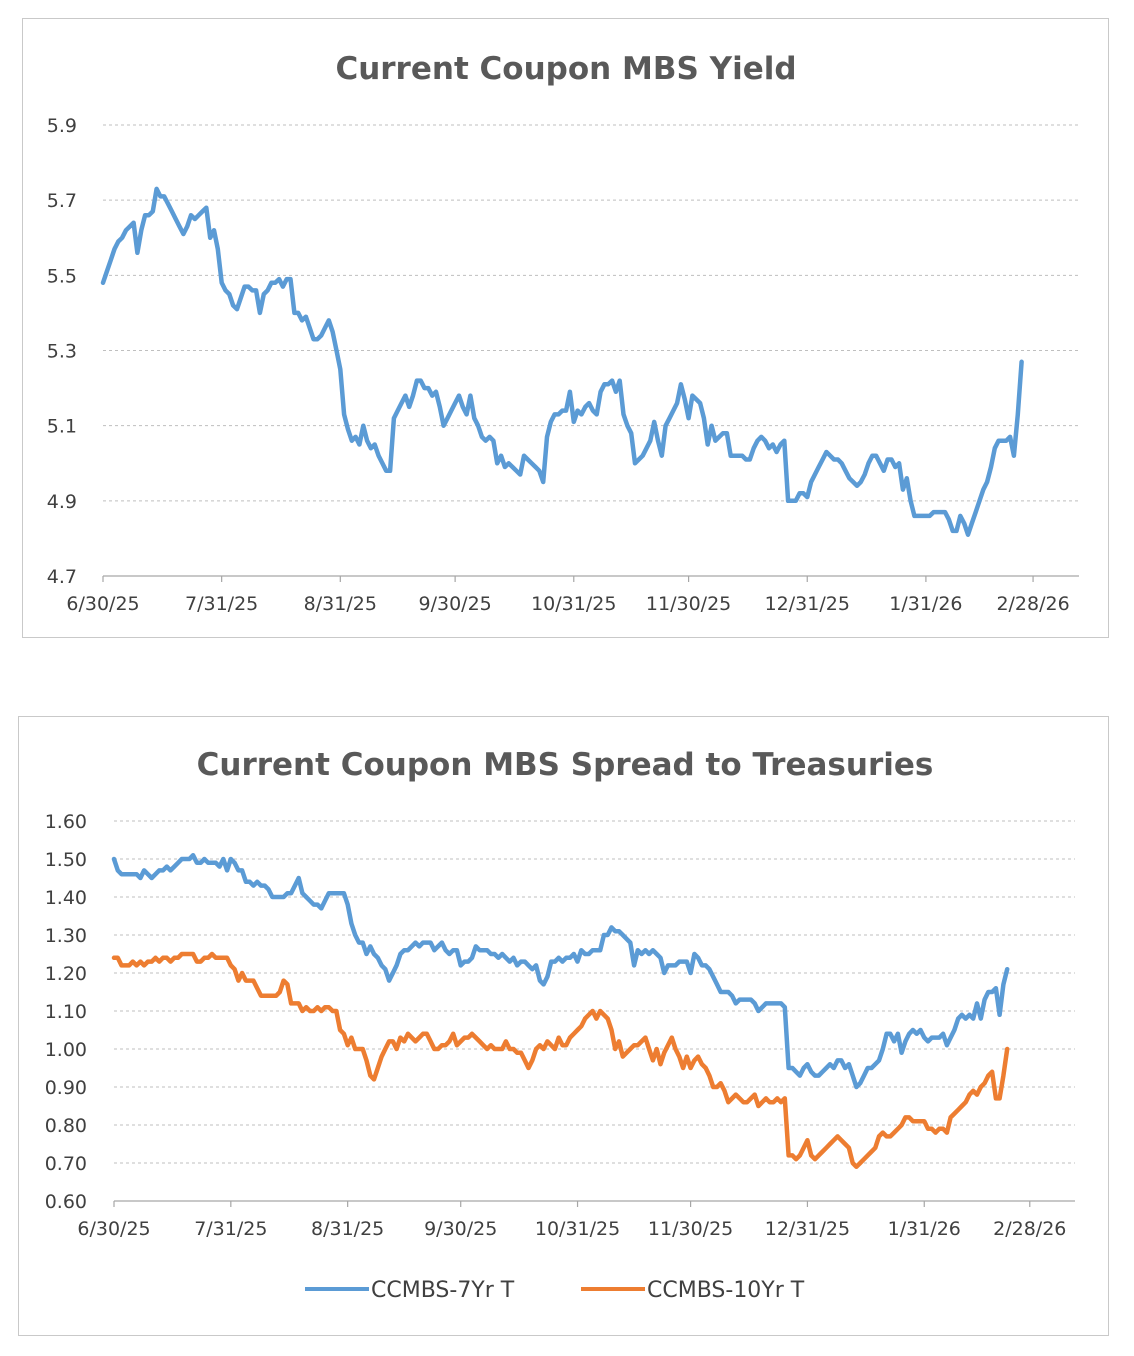  I want to click on y-tick-label: 1.40, so click(66, 898).